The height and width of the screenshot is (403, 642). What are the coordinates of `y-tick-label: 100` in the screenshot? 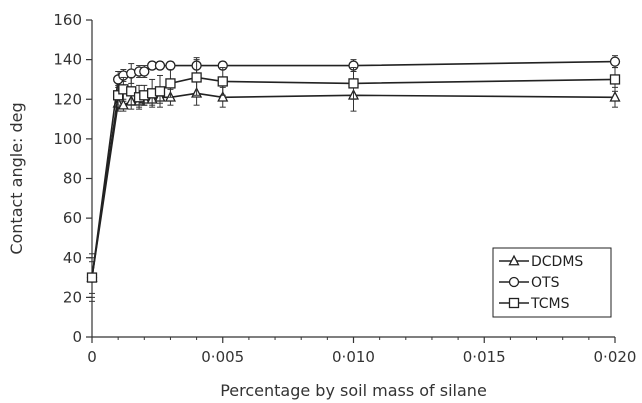 It's located at (67, 139).